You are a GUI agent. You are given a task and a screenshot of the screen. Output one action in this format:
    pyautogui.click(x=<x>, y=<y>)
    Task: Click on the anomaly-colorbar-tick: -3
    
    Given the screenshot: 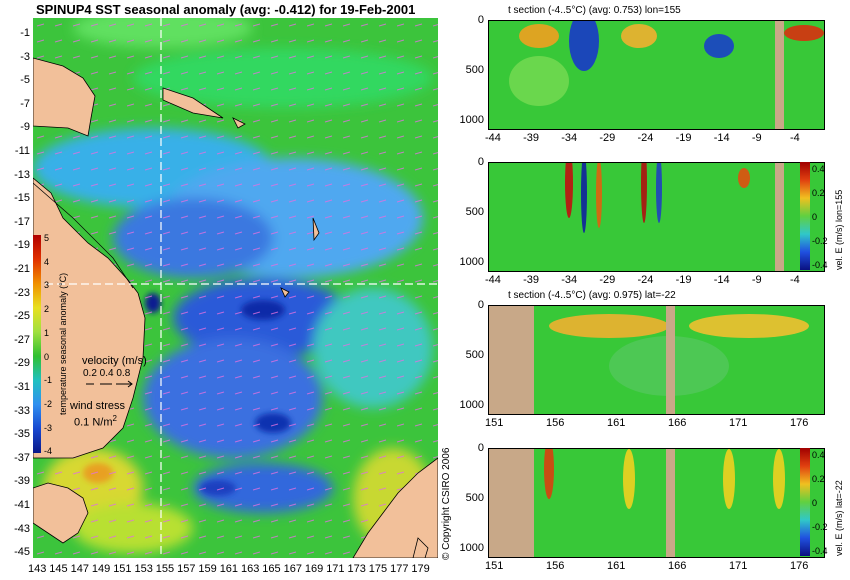 What is the action you would take?
    pyautogui.click(x=48, y=427)
    